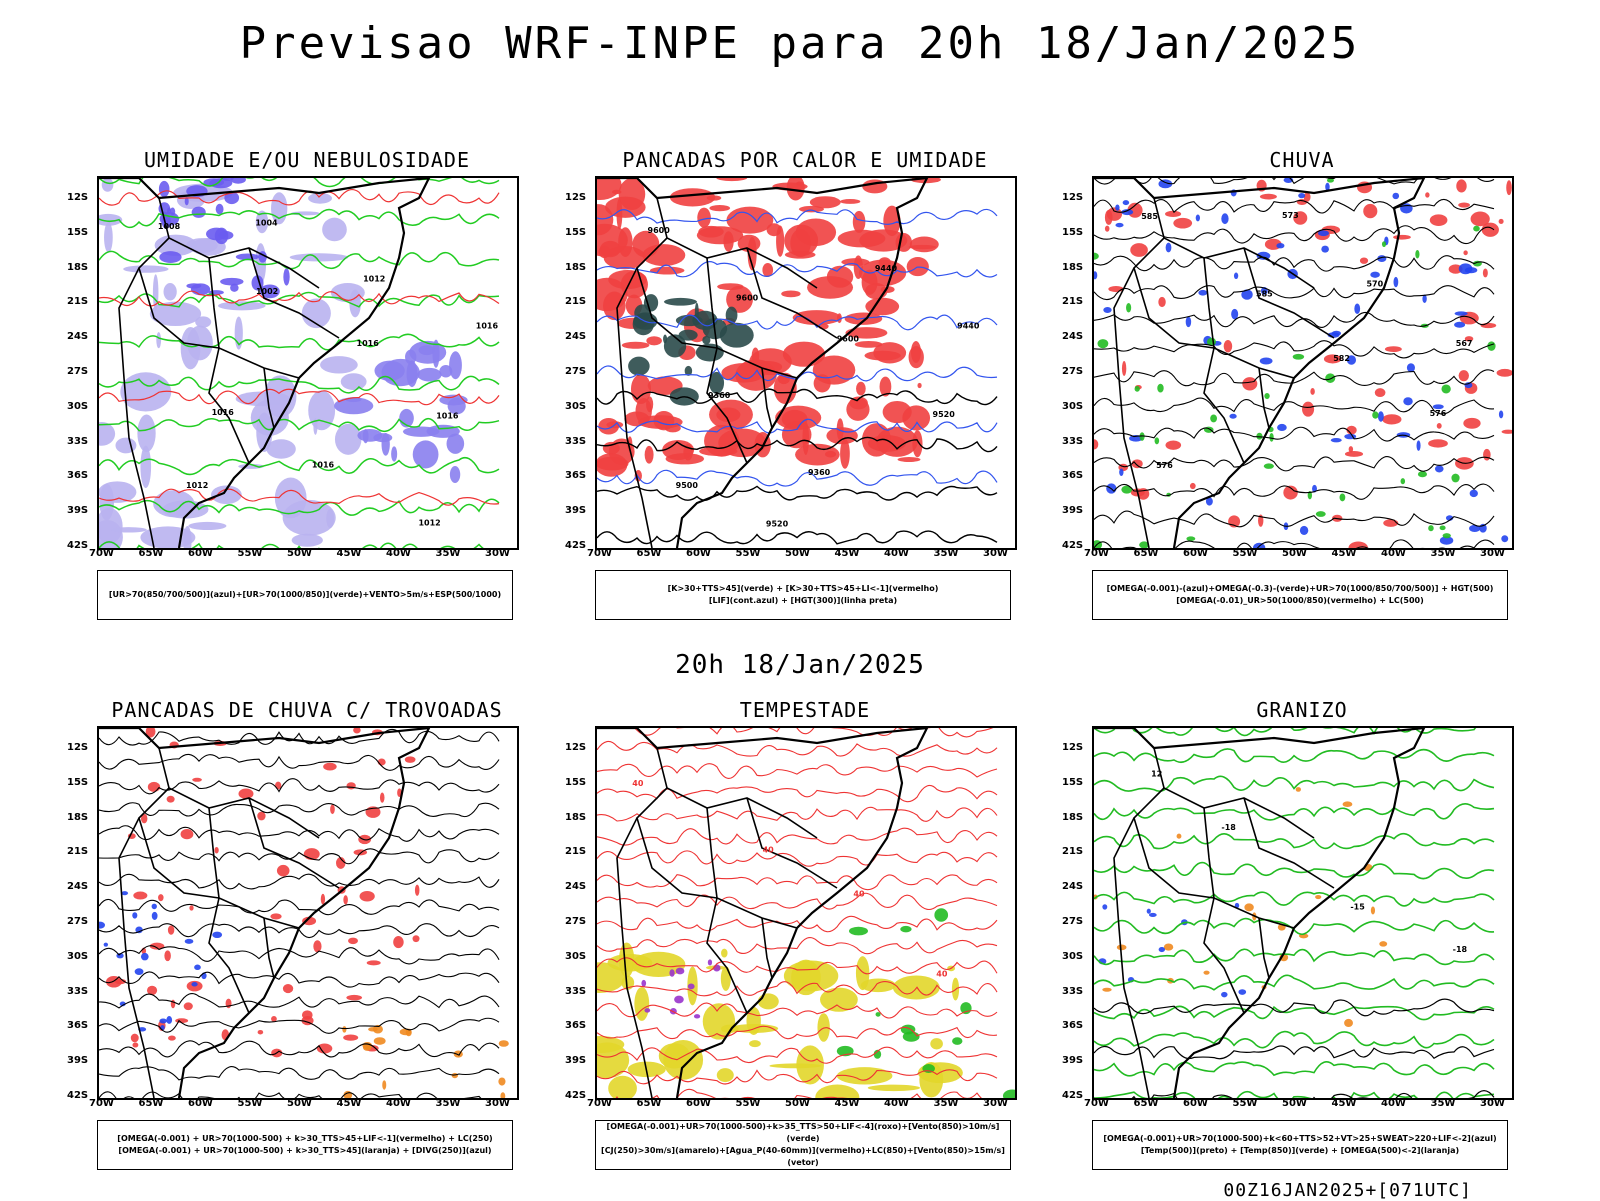 This screenshot has height=1201, width=1600. I want to click on lon-label: 45W, so click(349, 1103).